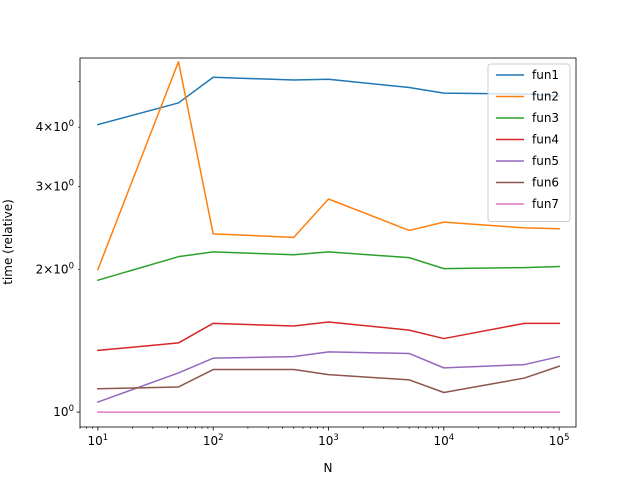  What do you see at coordinates (328, 440) in the screenshot?
I see `x-tick-label: 103` at bounding box center [328, 440].